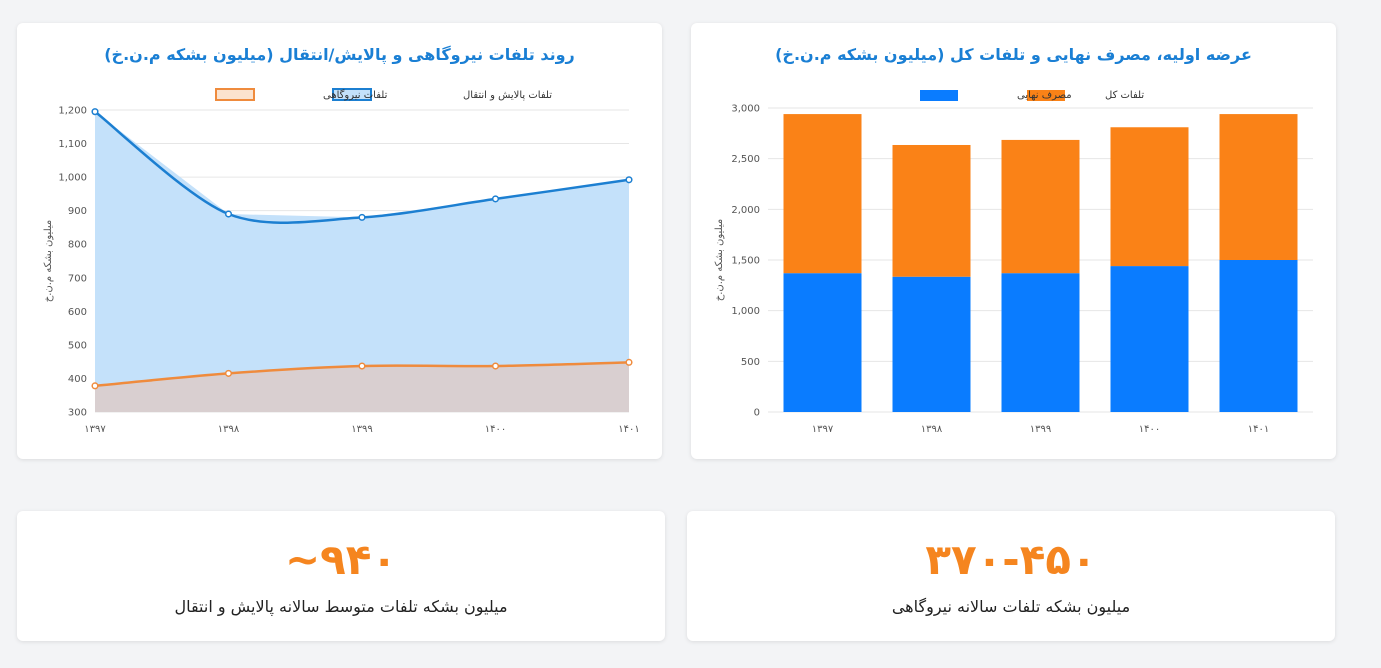 The width and height of the screenshot is (1381, 668). What do you see at coordinates (1011, 559) in the screenshot?
I see `stat-value-powerplant-losses: ۳۷۰-۴۵۰` at bounding box center [1011, 559].